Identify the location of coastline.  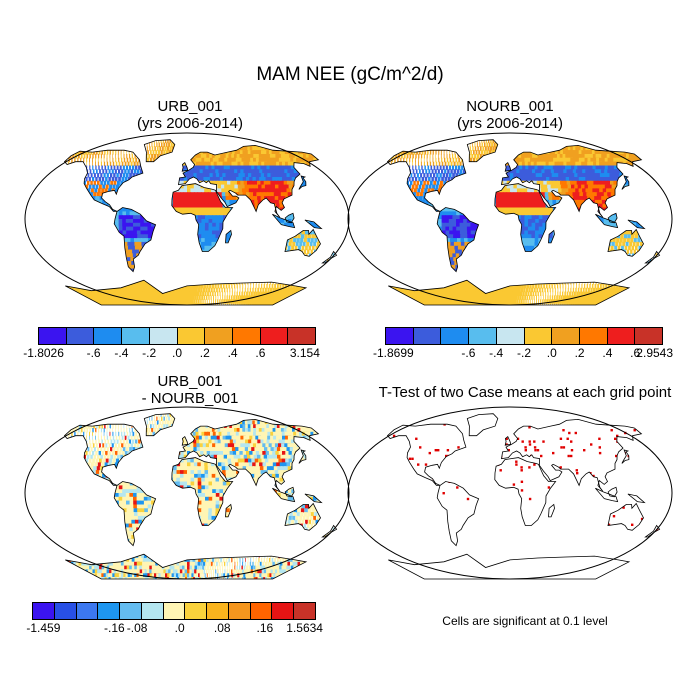
(202, 217).